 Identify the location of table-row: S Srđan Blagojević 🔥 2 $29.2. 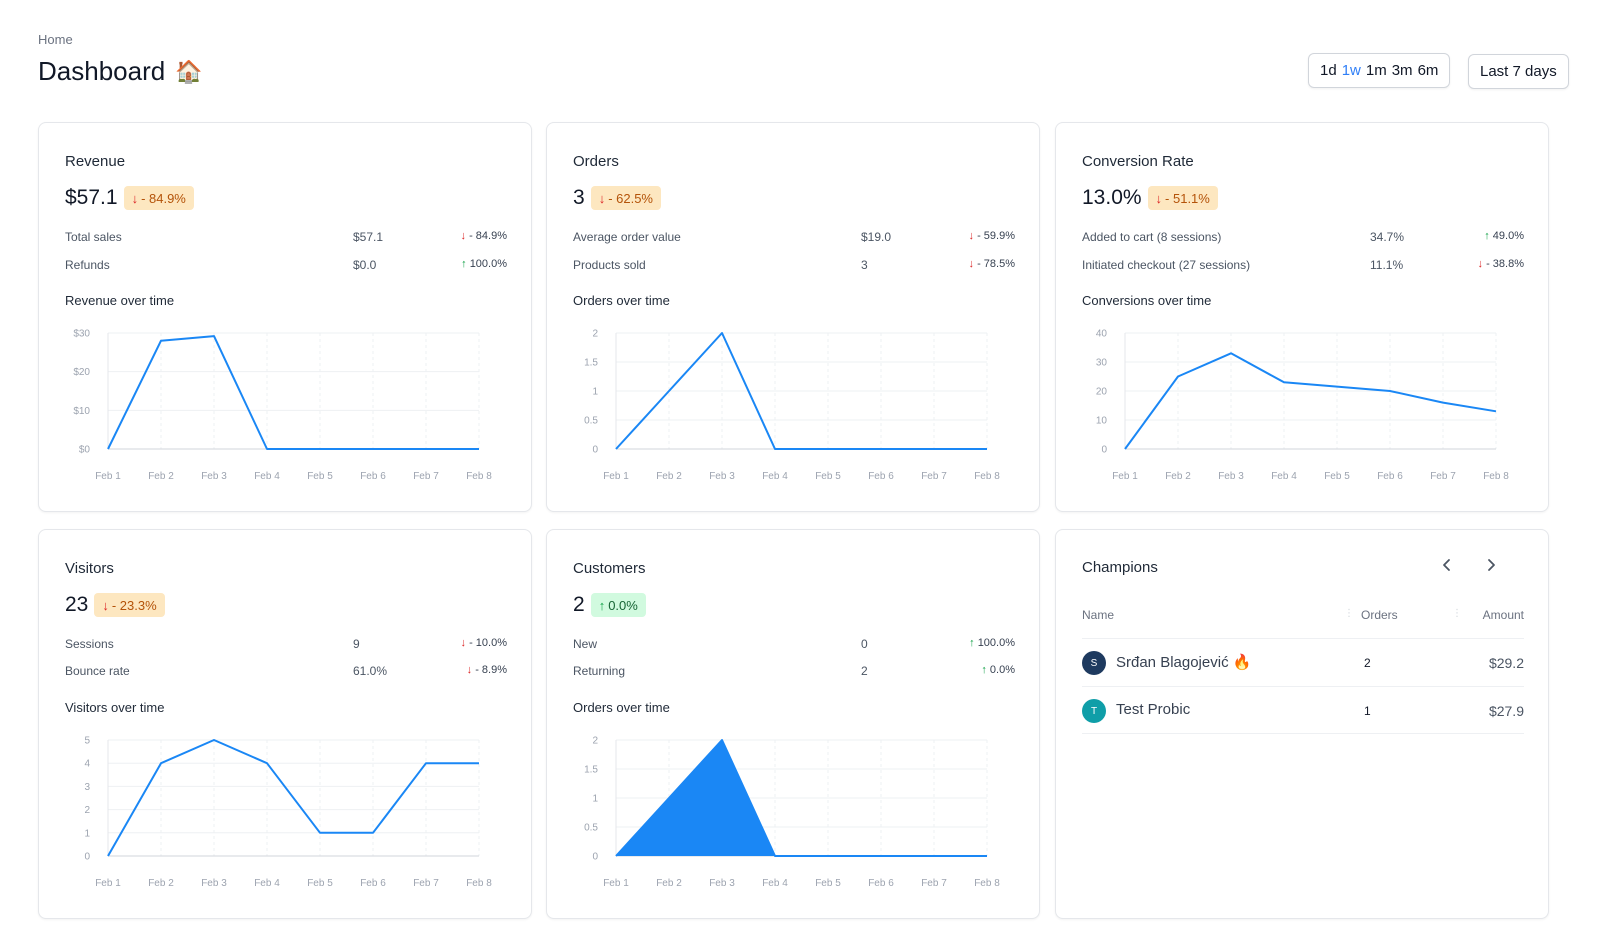
(1303, 662).